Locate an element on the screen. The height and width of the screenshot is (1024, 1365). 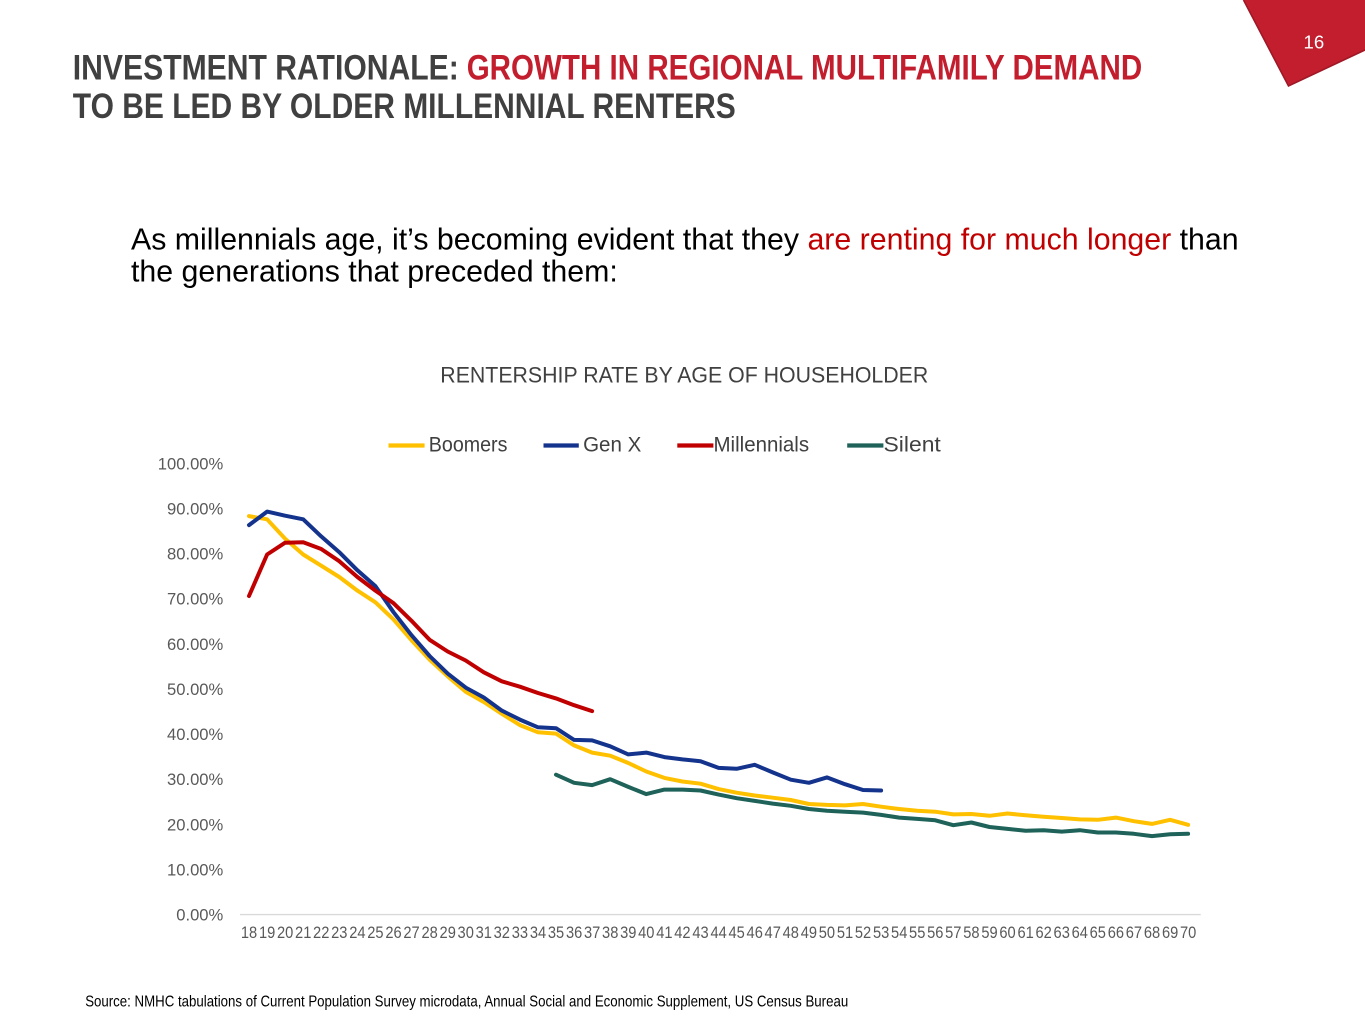
svg-text: 10.00% is located at coordinates (195, 870).